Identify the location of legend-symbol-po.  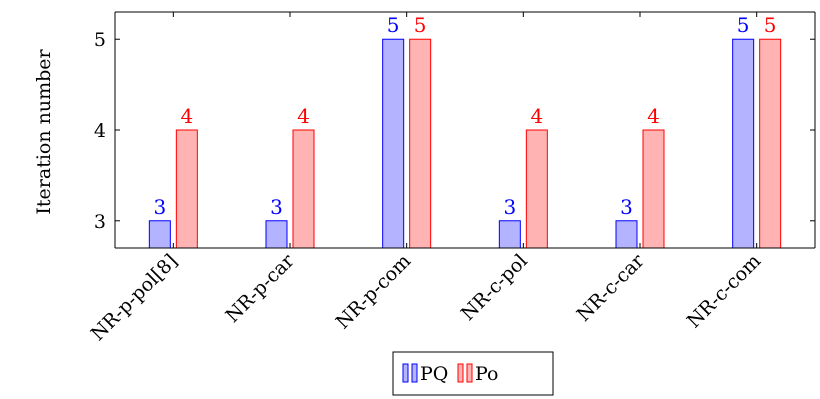
(465, 373).